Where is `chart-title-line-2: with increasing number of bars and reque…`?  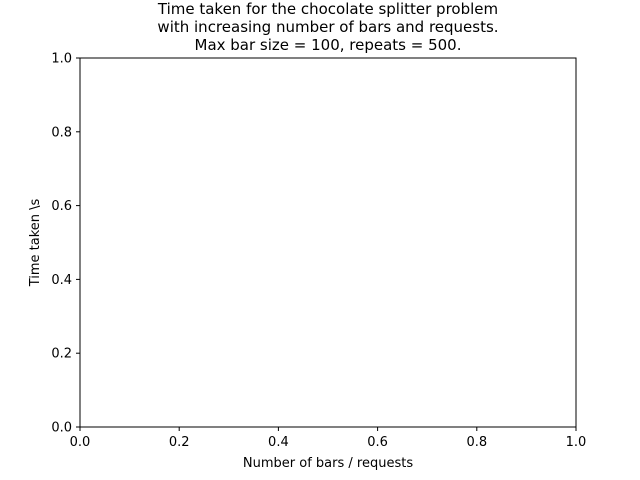 chart-title-line-2: with increasing number of bars and reque… is located at coordinates (327, 27).